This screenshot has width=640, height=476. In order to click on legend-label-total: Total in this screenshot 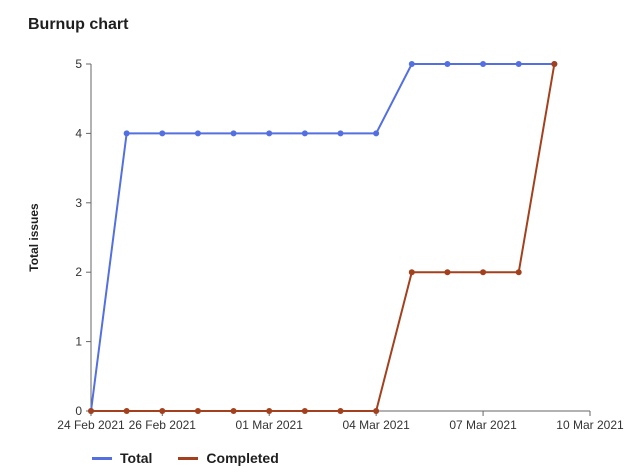, I will do `click(136, 458)`.